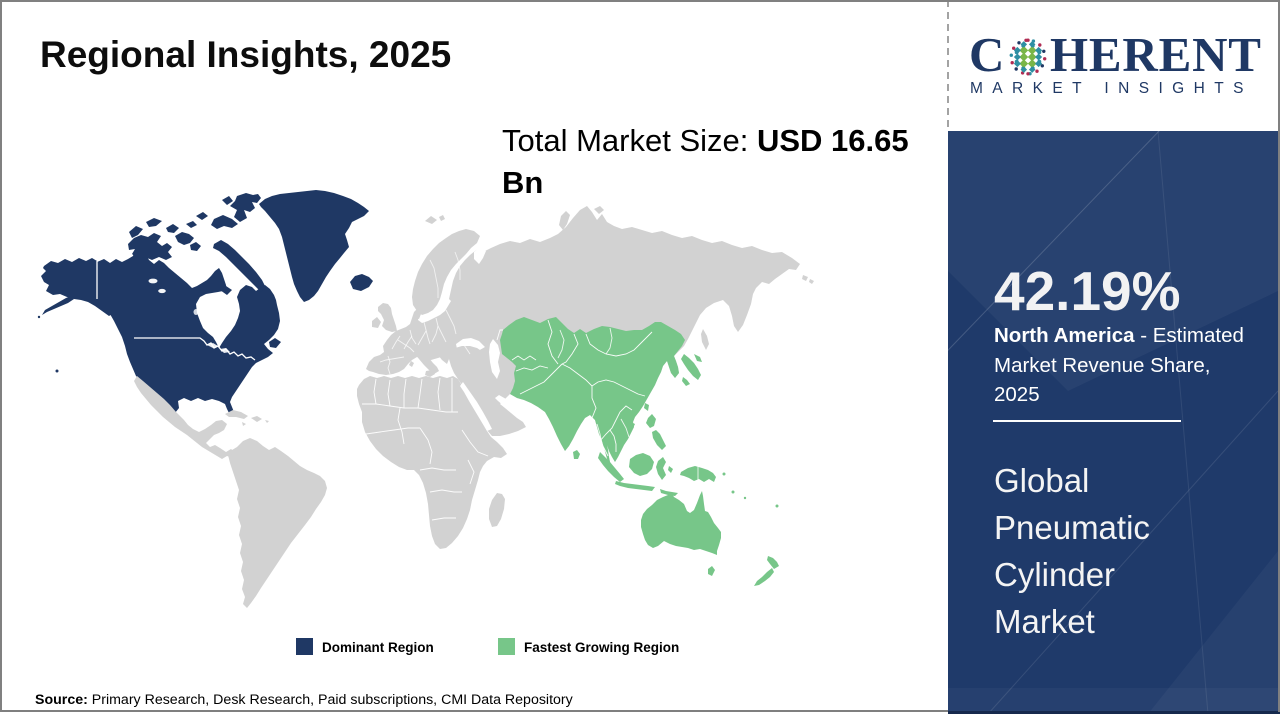 The image size is (1280, 720). What do you see at coordinates (986, 54) in the screenshot?
I see `svg-text: C` at bounding box center [986, 54].